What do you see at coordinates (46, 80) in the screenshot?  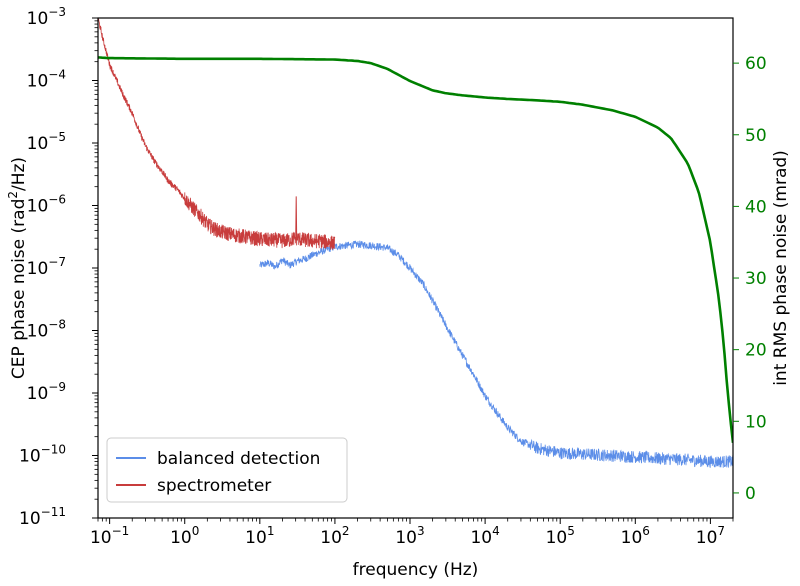 I see `y-tick-label: 10⁻⁴` at bounding box center [46, 80].